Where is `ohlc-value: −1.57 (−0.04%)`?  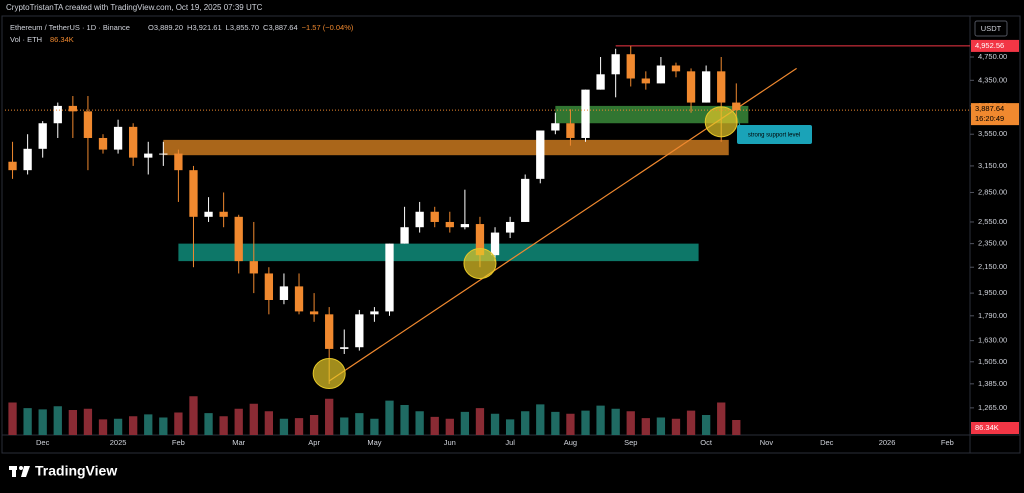
ohlc-value: −1.57 (−0.04%) is located at coordinates (328, 27).